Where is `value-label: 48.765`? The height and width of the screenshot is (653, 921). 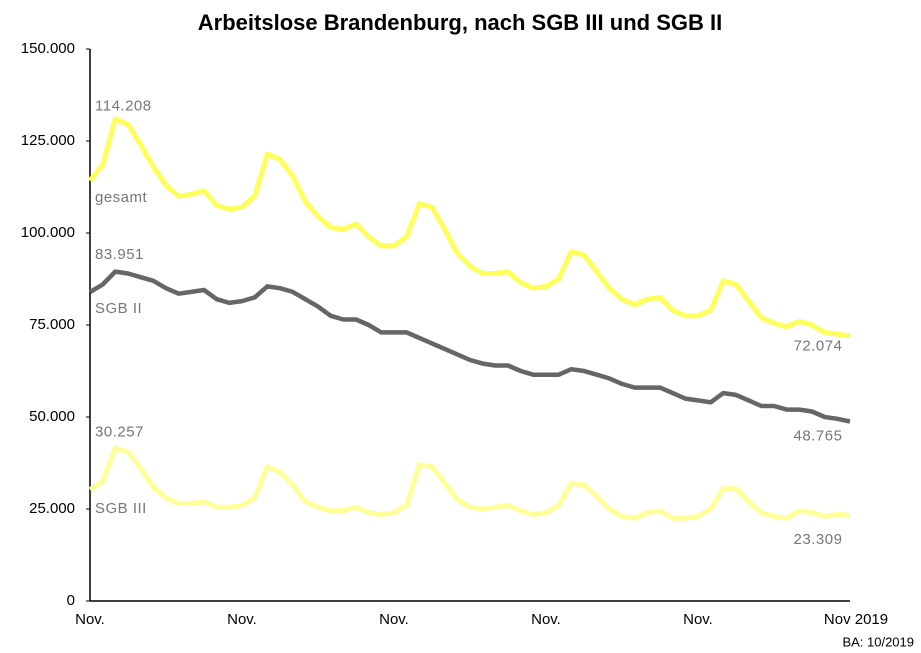
value-label: 48.765 is located at coordinates (818, 436).